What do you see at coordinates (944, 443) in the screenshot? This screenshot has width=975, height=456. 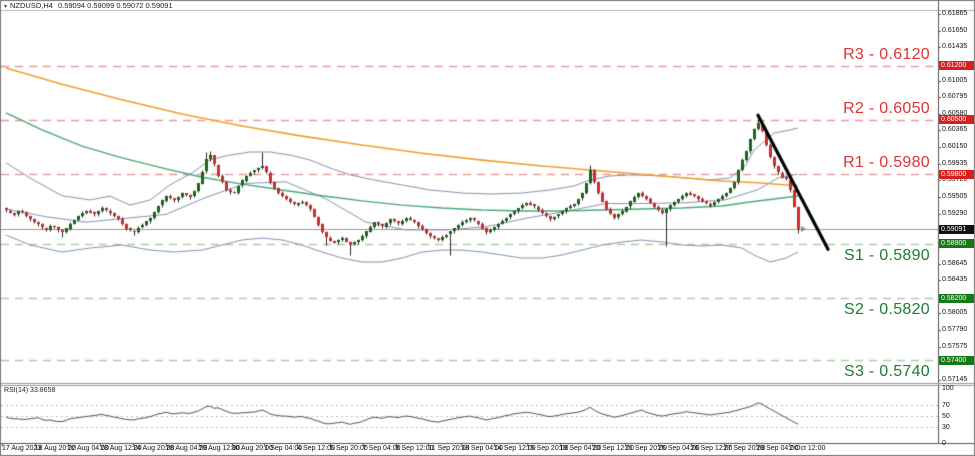 I see `rsi-scale-label: 0` at bounding box center [944, 443].